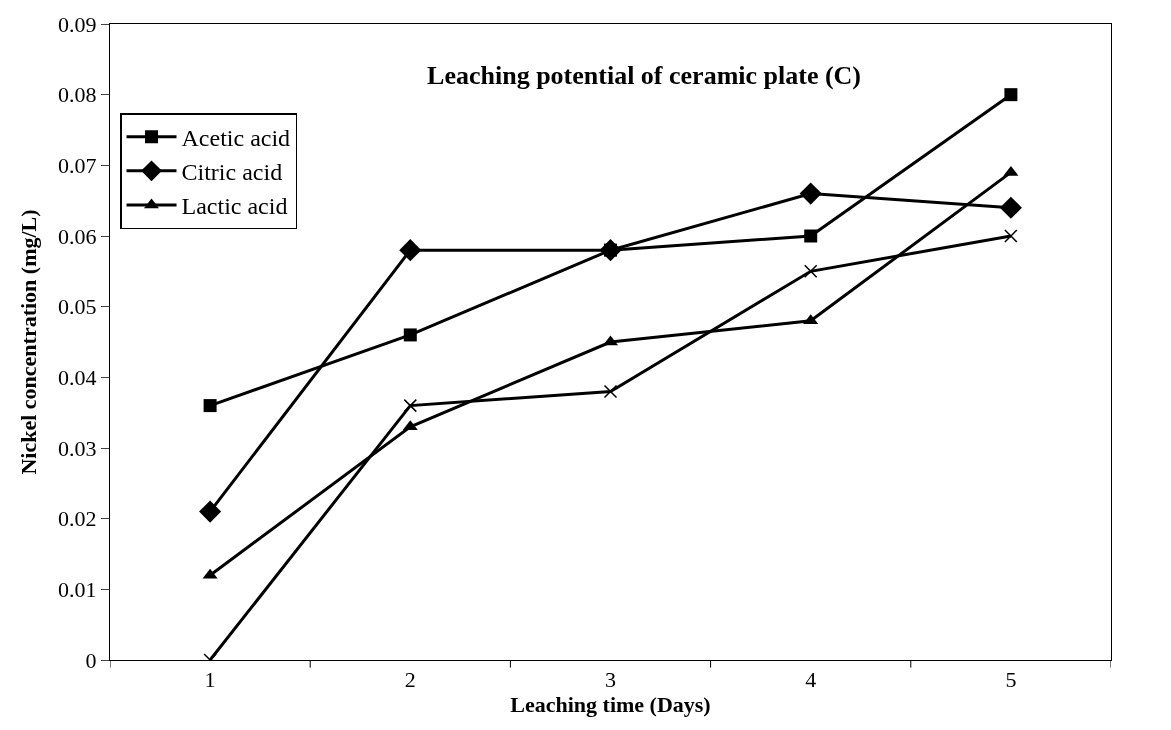 This screenshot has height=730, width=1171. Describe the element at coordinates (77, 448) in the screenshot. I see `y-tick-label: 0.03` at that location.